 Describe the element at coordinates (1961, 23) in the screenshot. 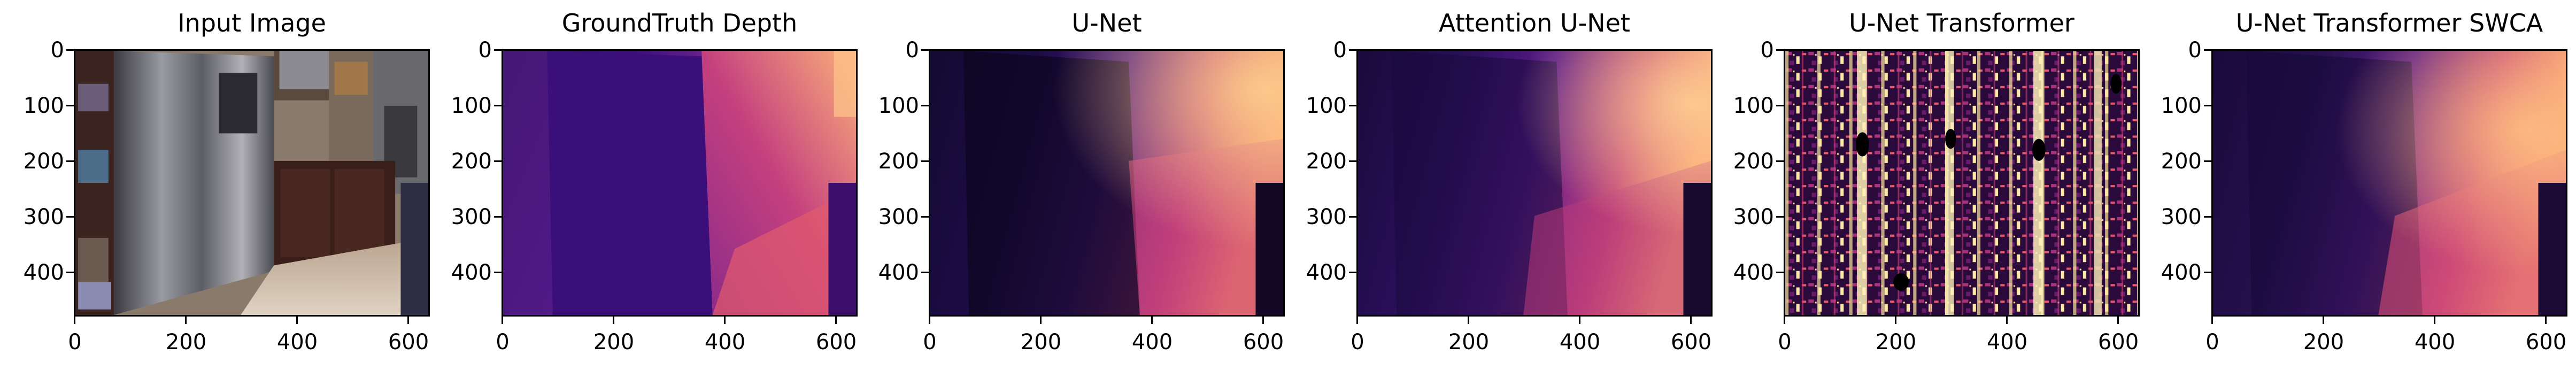

I see `panel-title: U-Net Transformer` at that location.